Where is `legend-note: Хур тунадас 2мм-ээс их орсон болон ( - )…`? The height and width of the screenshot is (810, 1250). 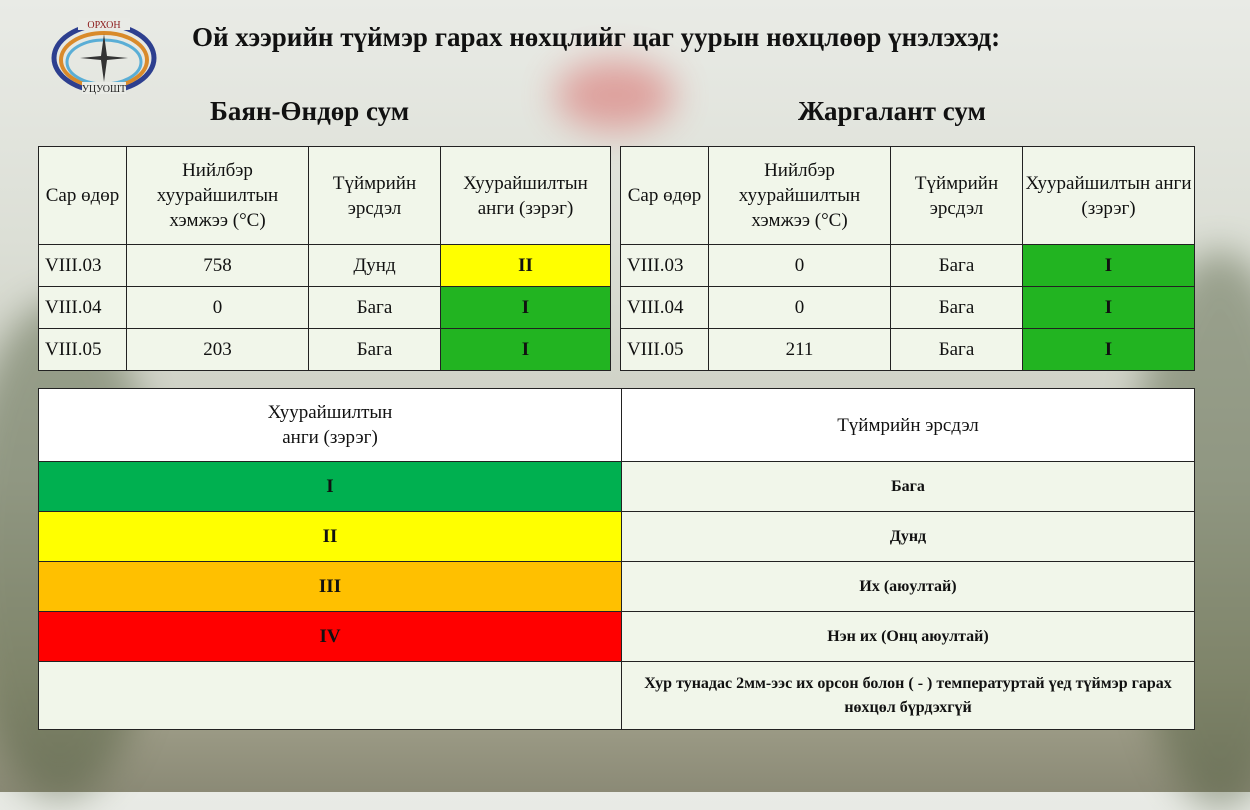
legend-note: Хур тунадас 2мм-ээс их орсон болон ( - )… is located at coordinates (908, 695).